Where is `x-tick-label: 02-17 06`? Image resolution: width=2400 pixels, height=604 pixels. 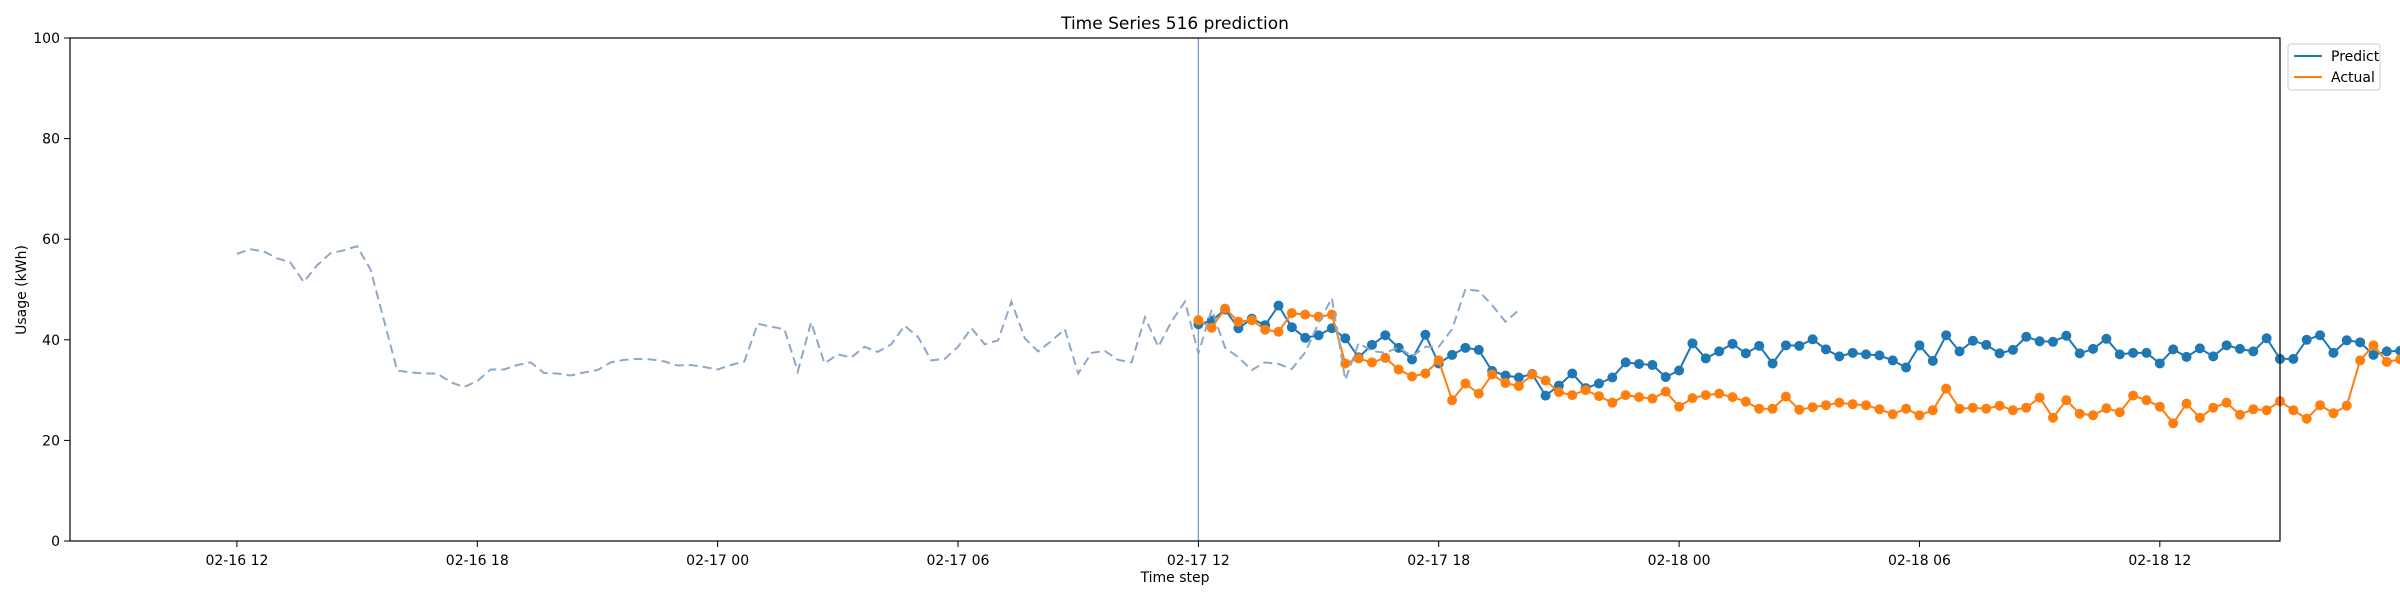 x-tick-label: 02-17 06 is located at coordinates (958, 561).